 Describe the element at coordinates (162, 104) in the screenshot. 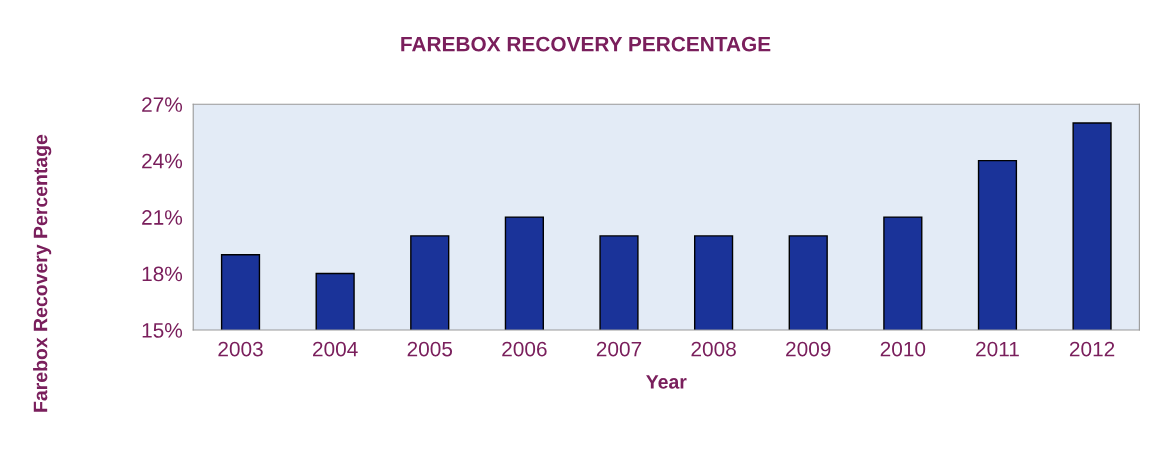

I see `y-tick-label: 27%` at that location.